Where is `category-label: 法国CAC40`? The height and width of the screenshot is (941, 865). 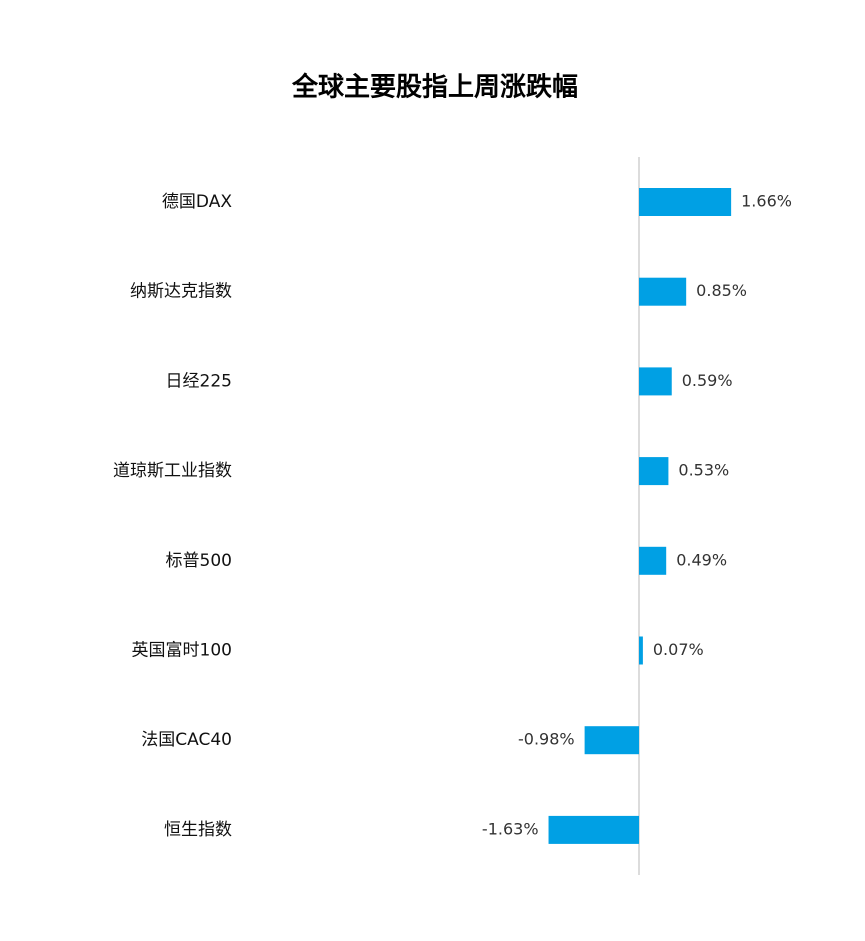 category-label: 法国CAC40 is located at coordinates (186, 740).